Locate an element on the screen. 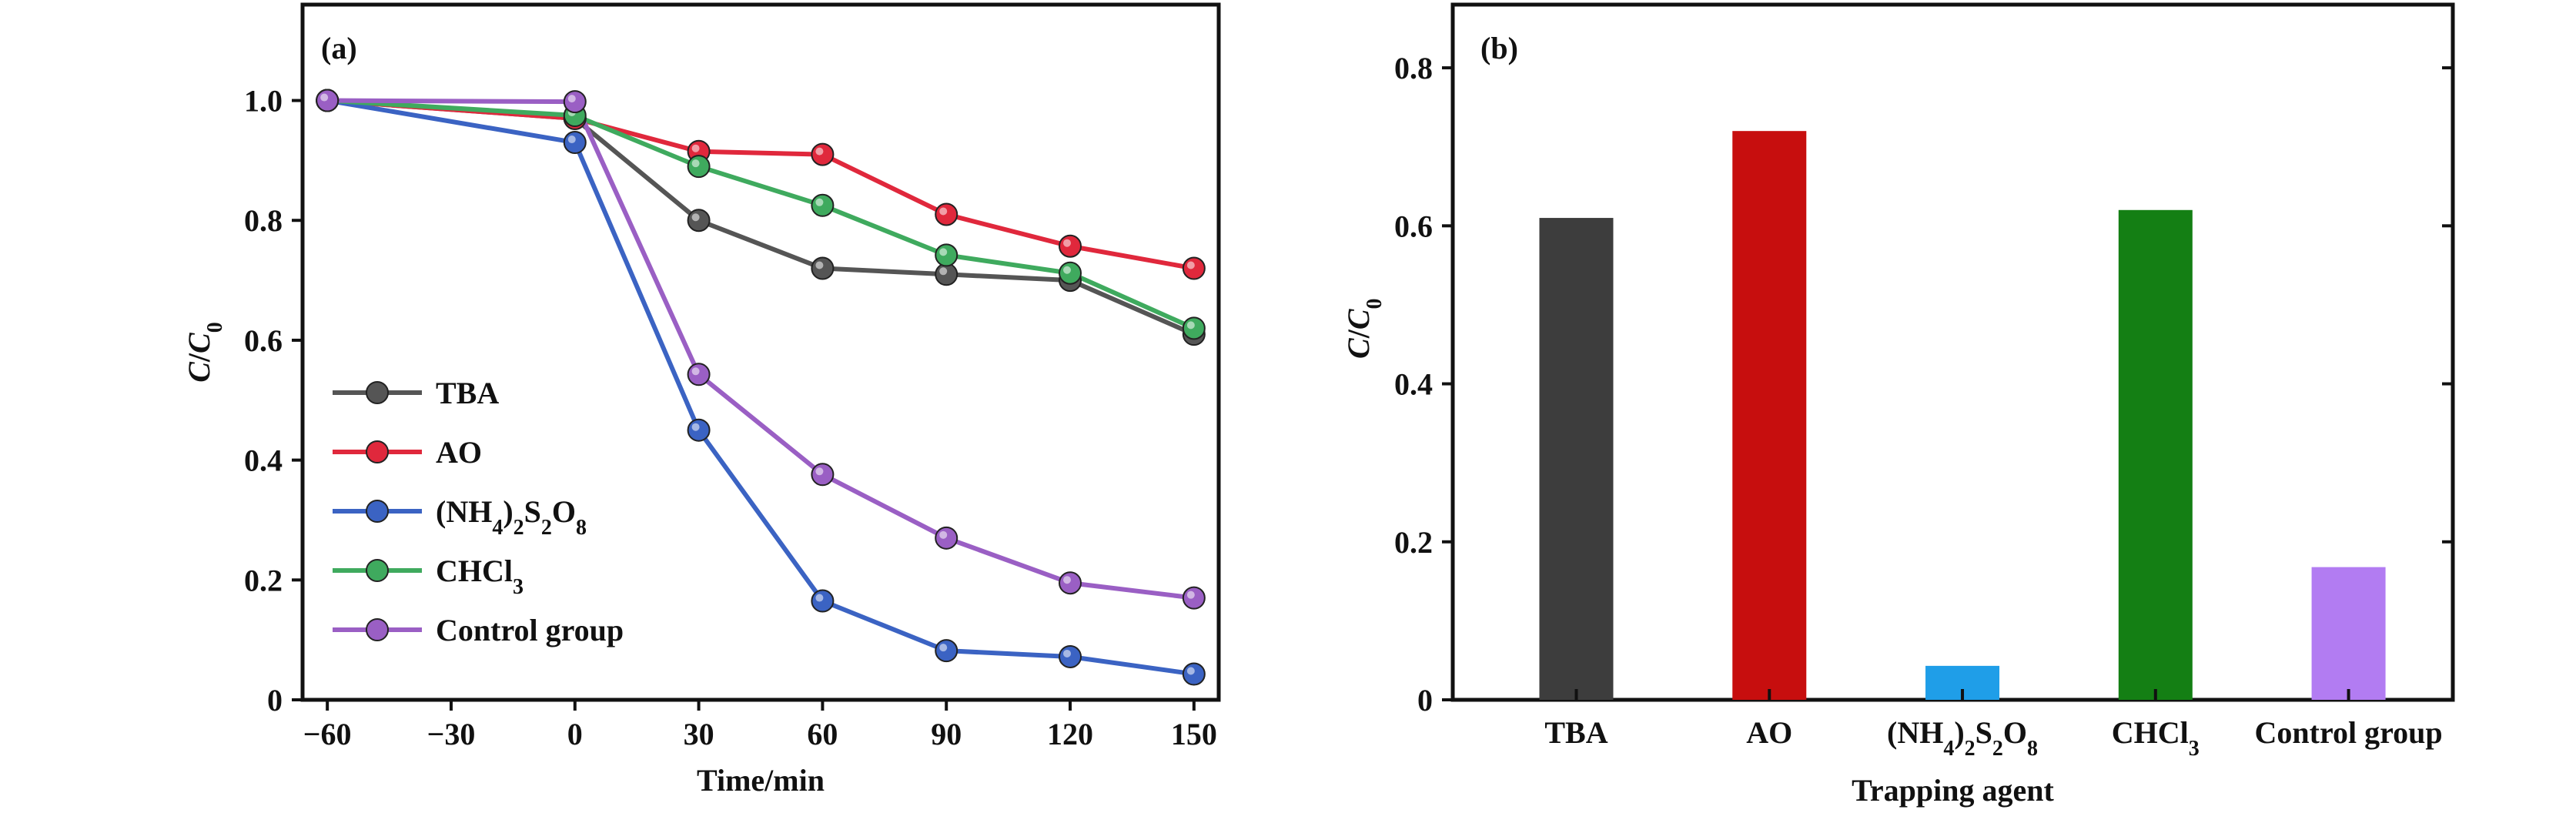  x-tick-label-part: ) is located at coordinates (1959, 732).